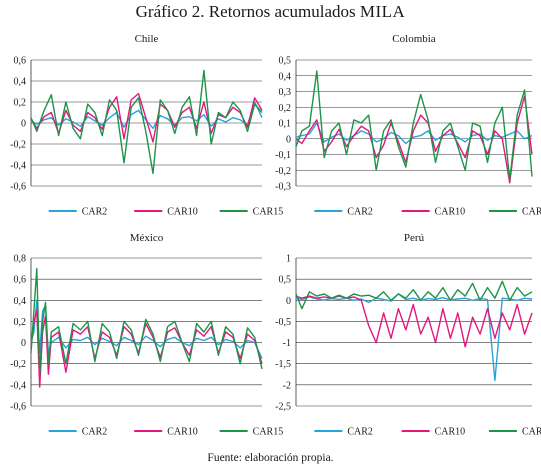  Describe the element at coordinates (414, 337) in the screenshot. I see `series-line-car2` at that location.